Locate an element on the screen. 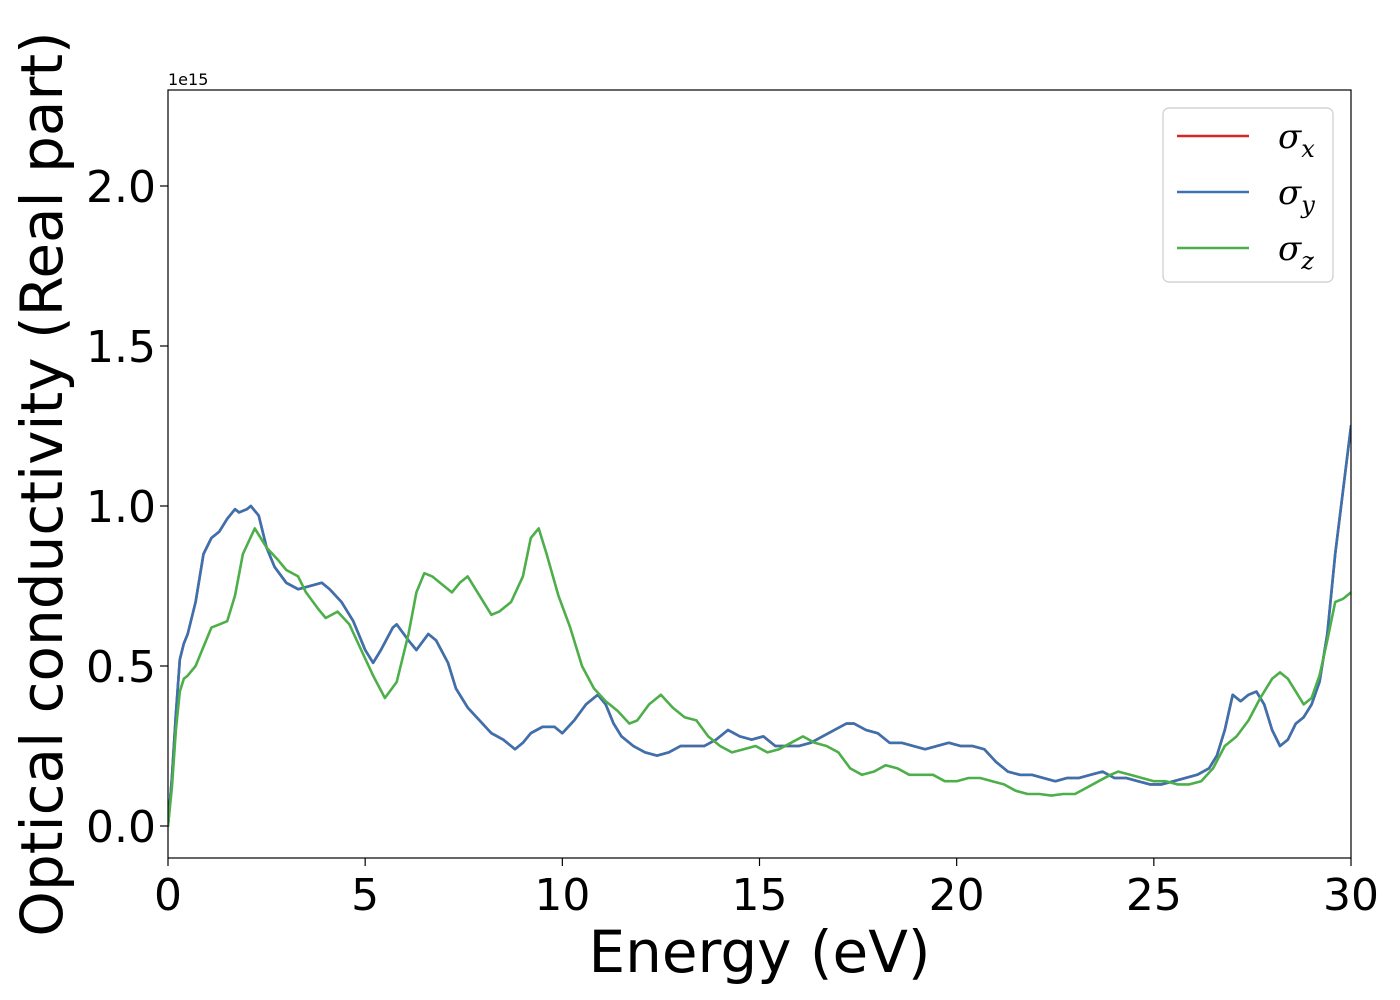 This screenshot has width=1400, height=1000. legend-subscript-x: x is located at coordinates (1308, 149).